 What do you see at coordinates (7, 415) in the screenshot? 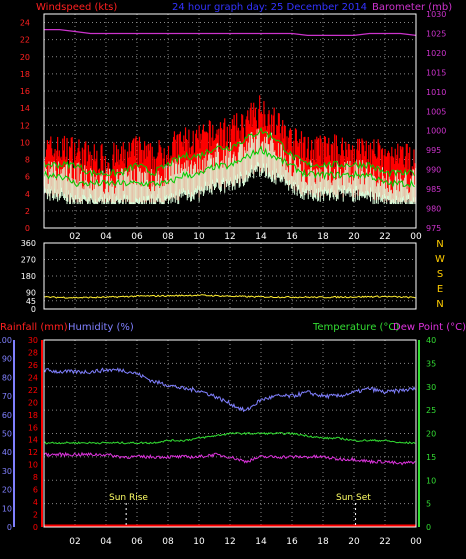
I see `humidity-y-tick: 60` at bounding box center [7, 415].